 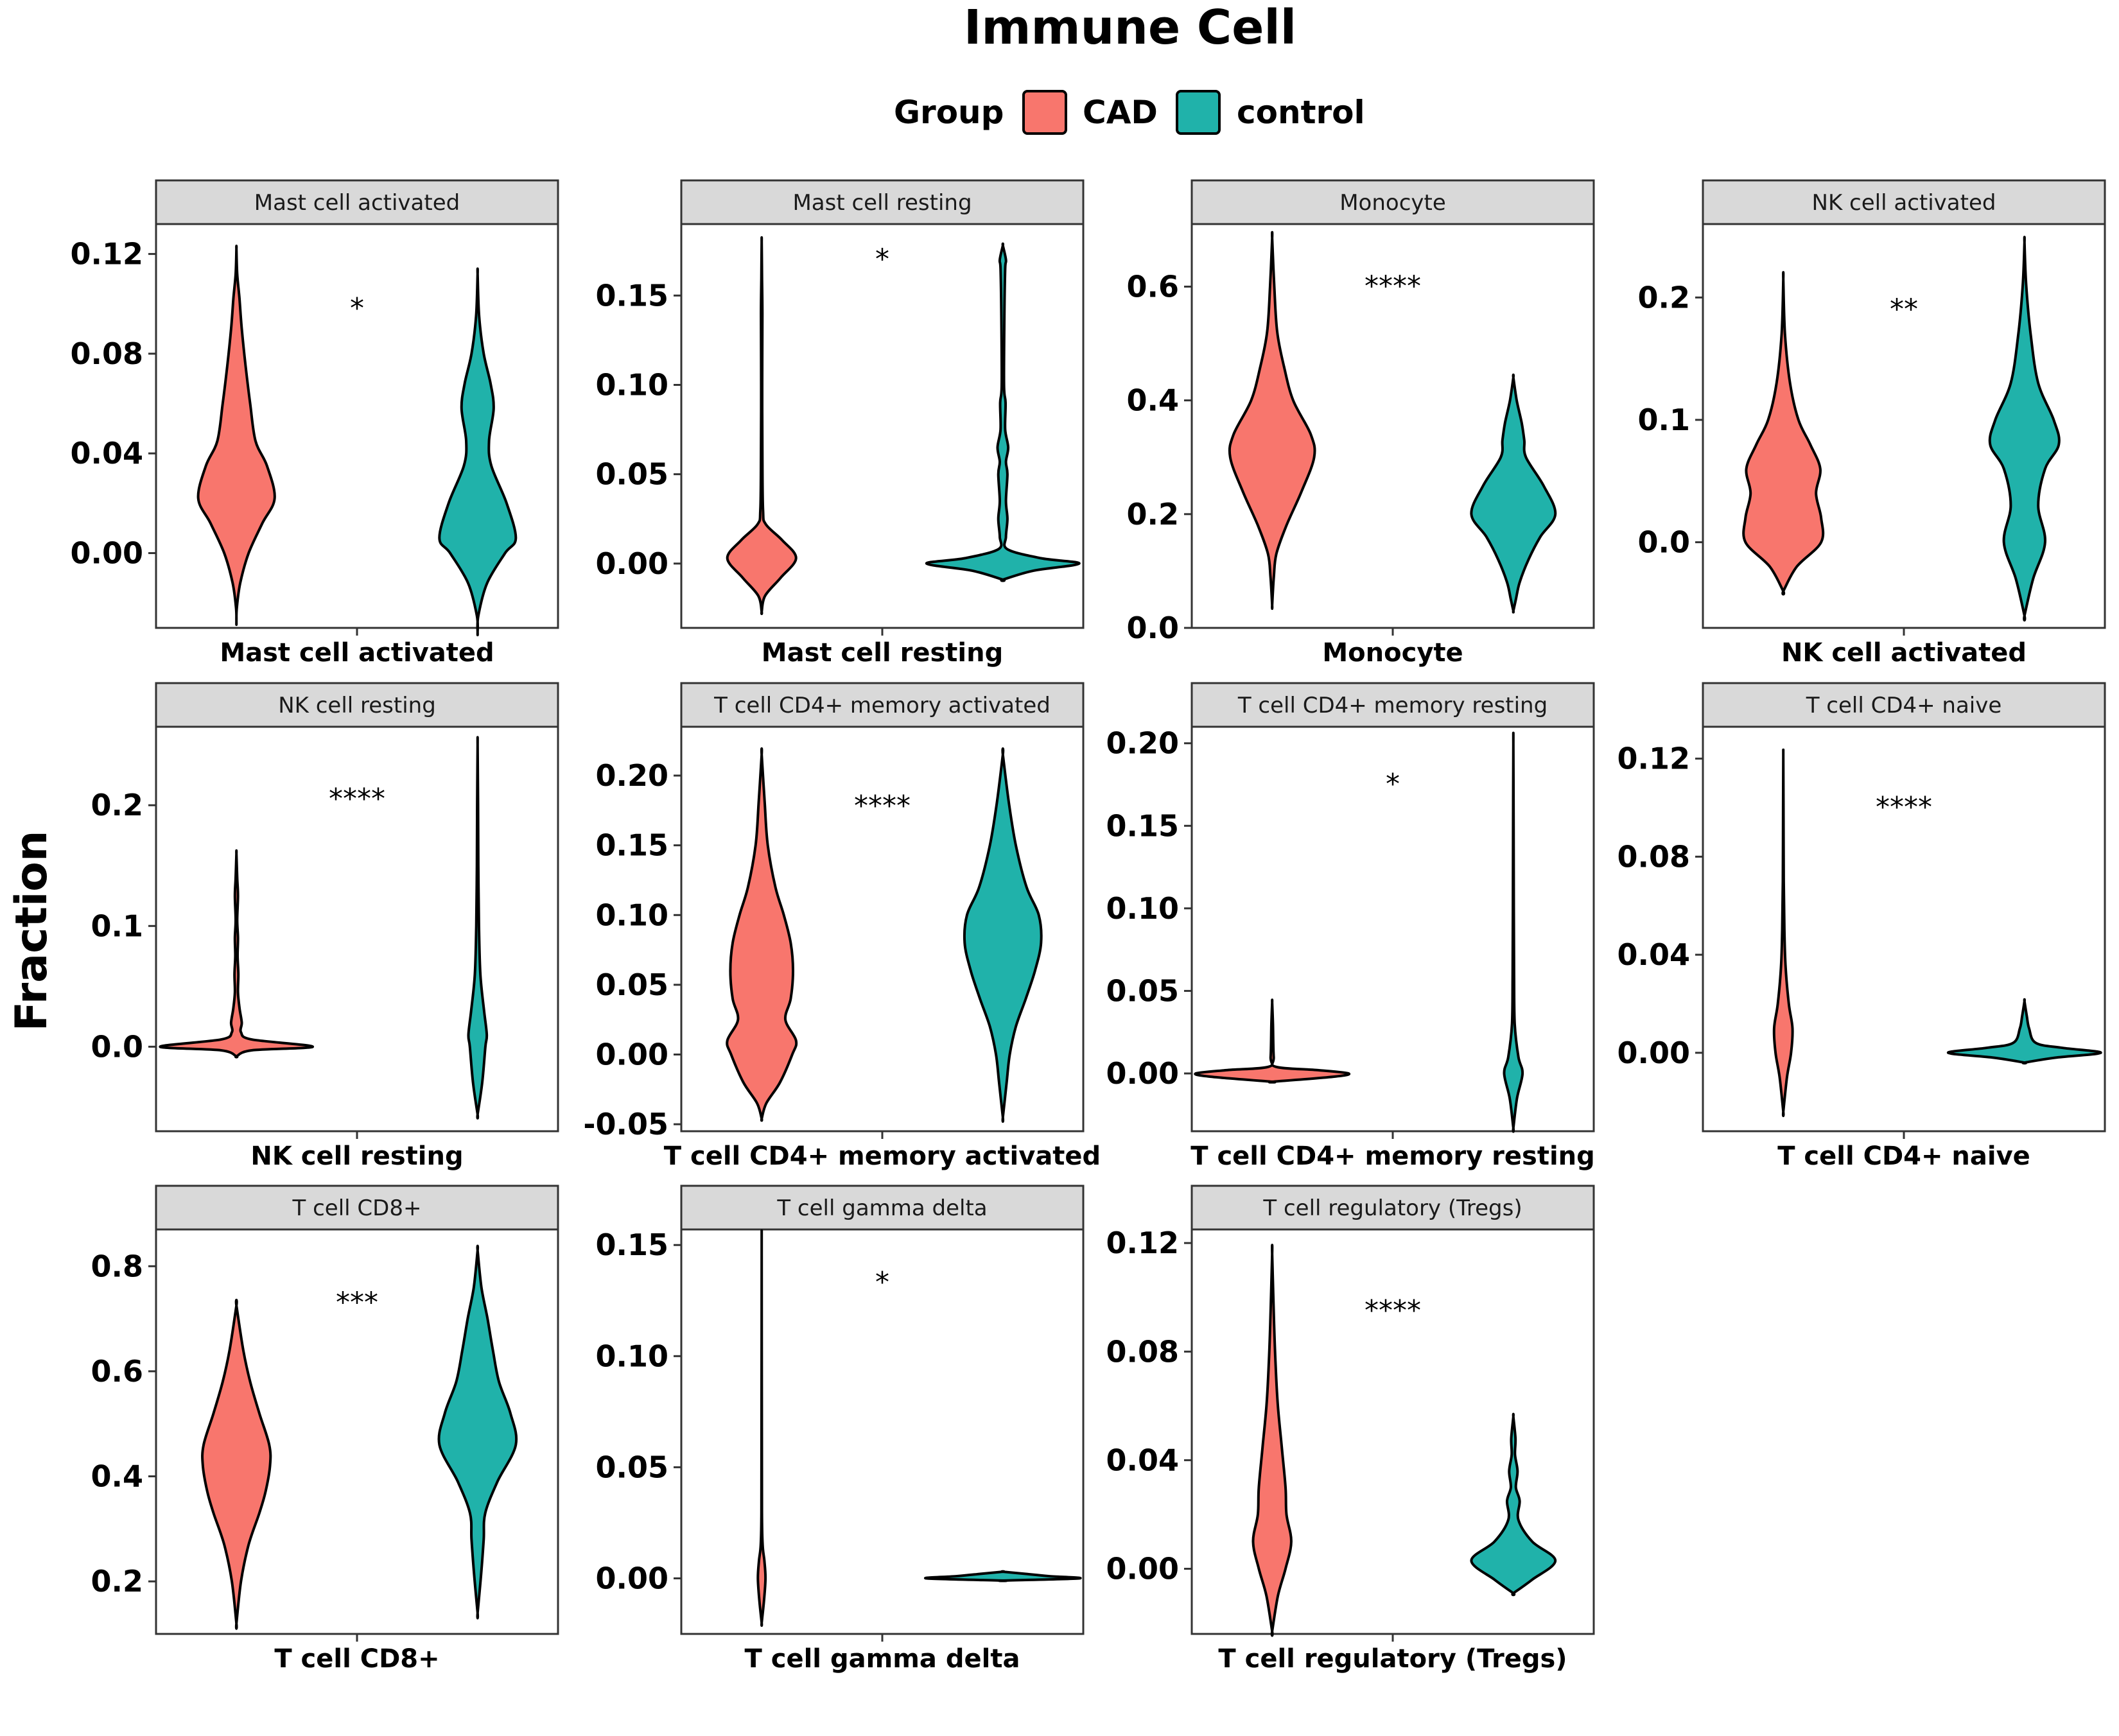 What do you see at coordinates (1044, 112) in the screenshot?
I see `legend-swatch-cad` at bounding box center [1044, 112].